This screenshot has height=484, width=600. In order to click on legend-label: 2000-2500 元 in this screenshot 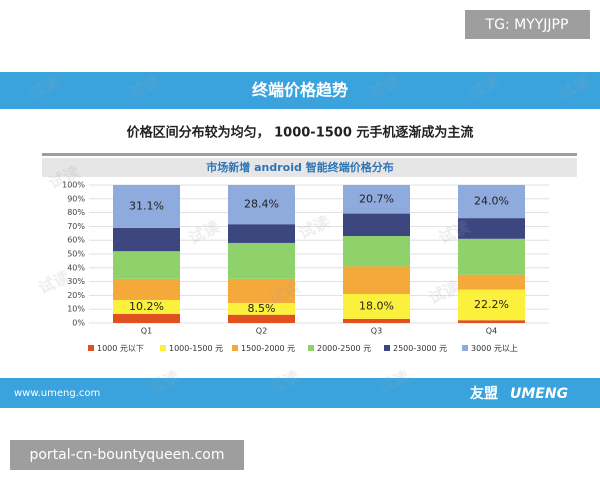, I will do `click(344, 348)`.